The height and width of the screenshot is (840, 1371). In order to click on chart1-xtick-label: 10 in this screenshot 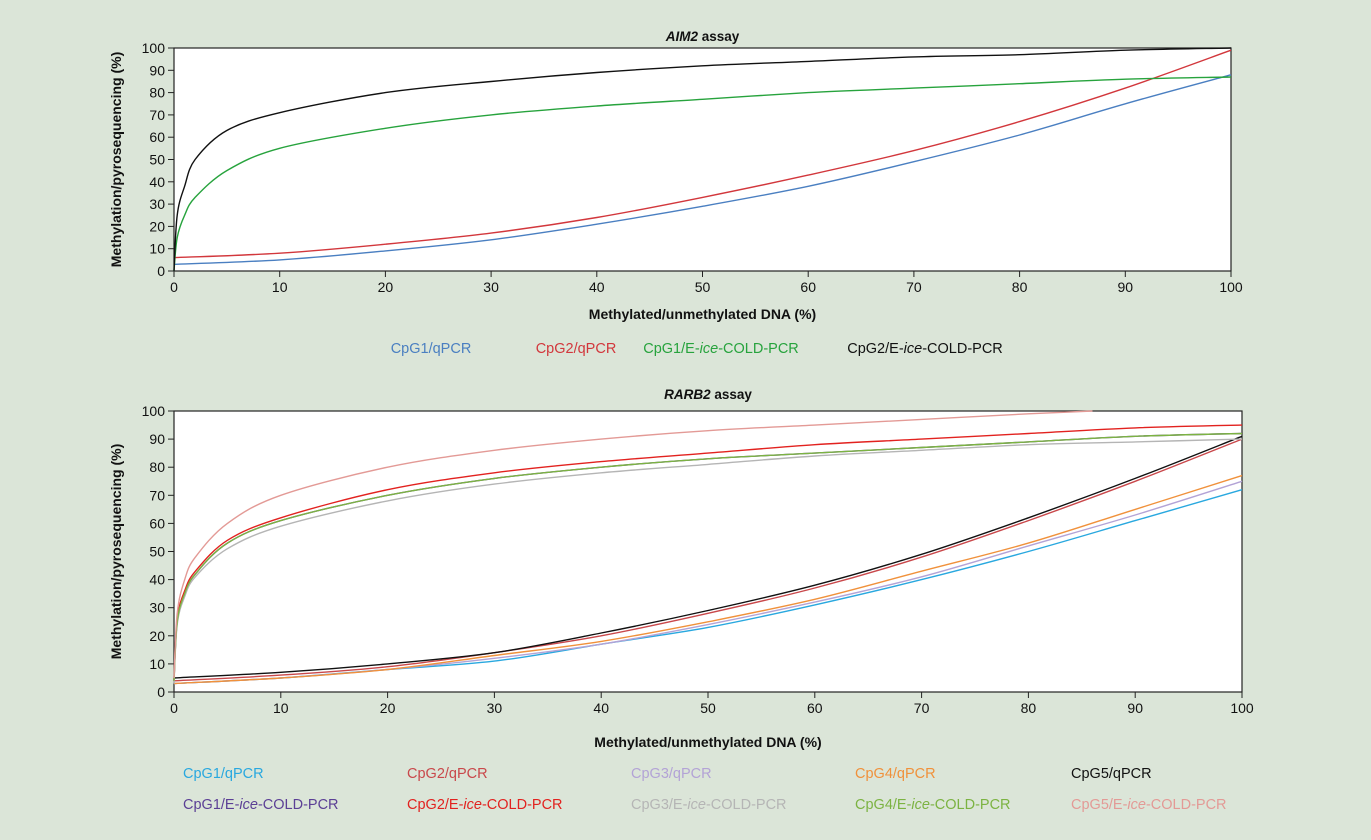, I will do `click(280, 287)`.